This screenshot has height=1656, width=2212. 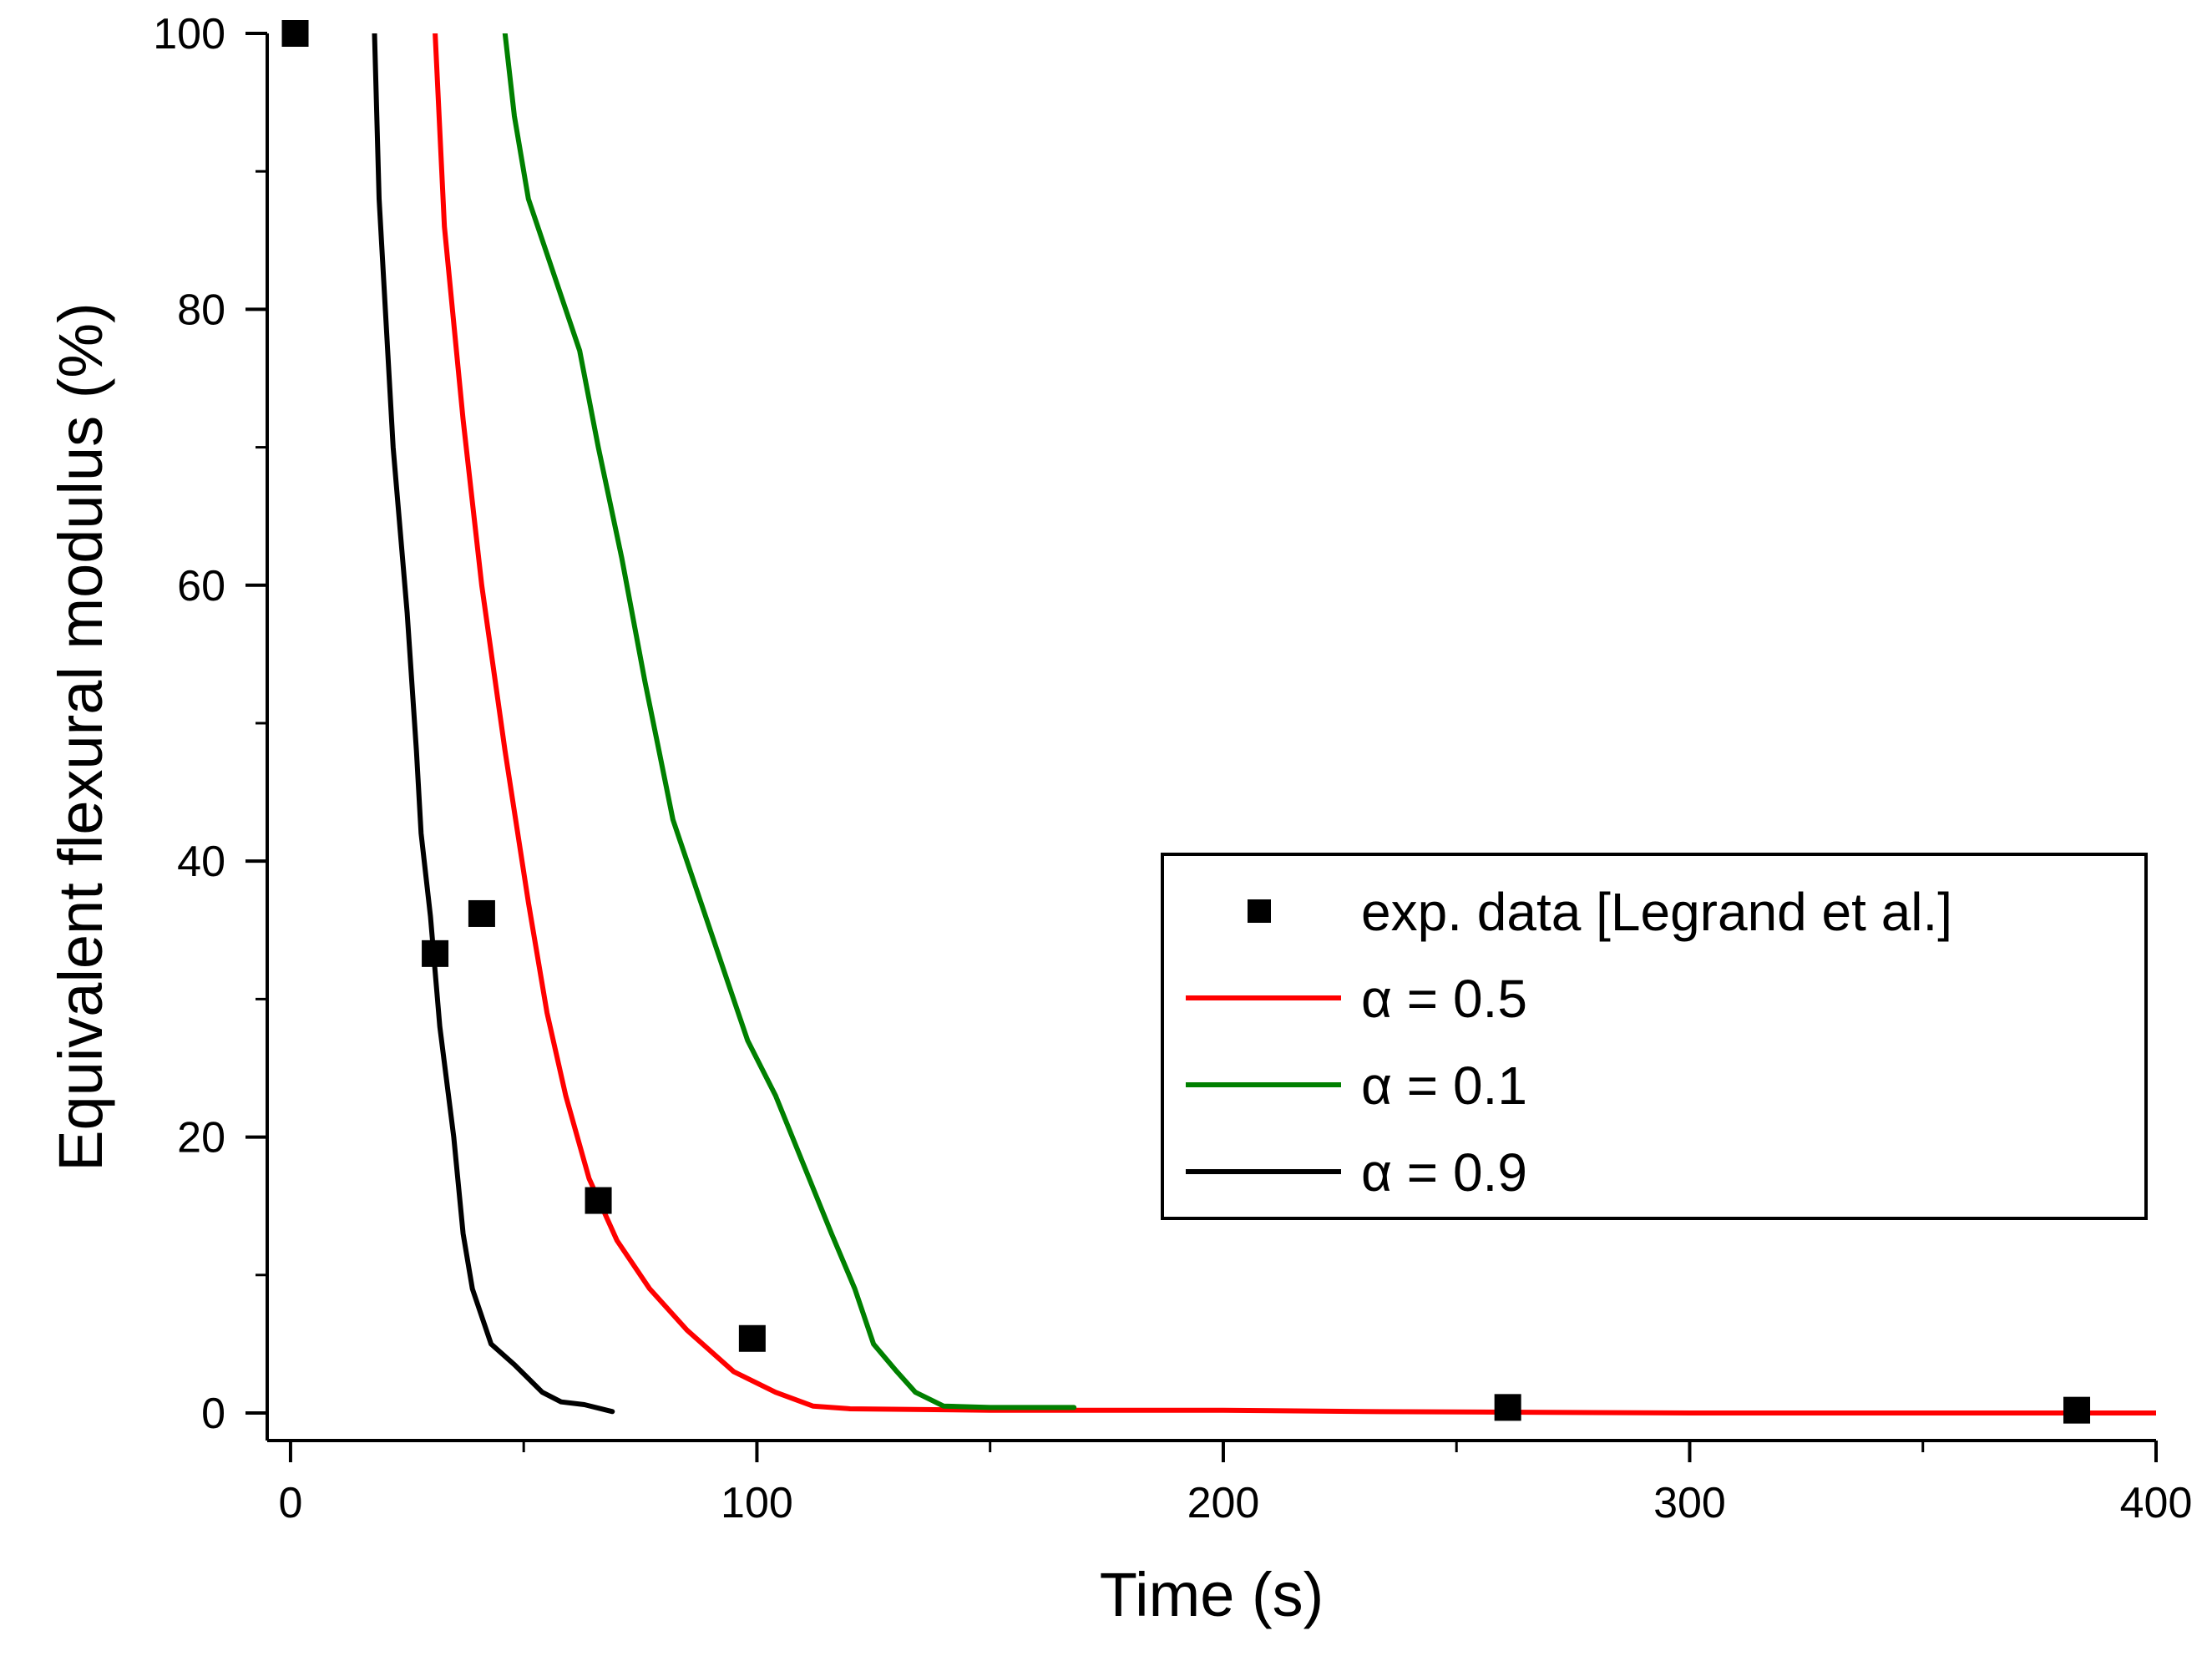 I want to click on x-tick-label: 400, so click(x=2156, y=1503).